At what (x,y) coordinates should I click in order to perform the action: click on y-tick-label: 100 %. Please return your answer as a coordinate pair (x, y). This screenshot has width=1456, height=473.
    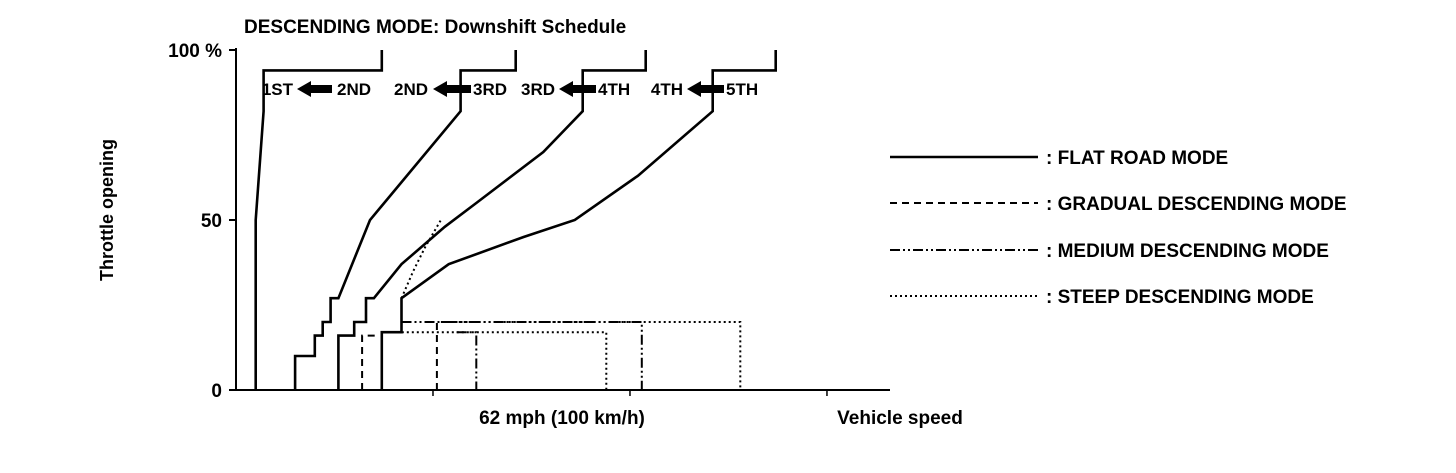
    Looking at the image, I should click on (195, 51).